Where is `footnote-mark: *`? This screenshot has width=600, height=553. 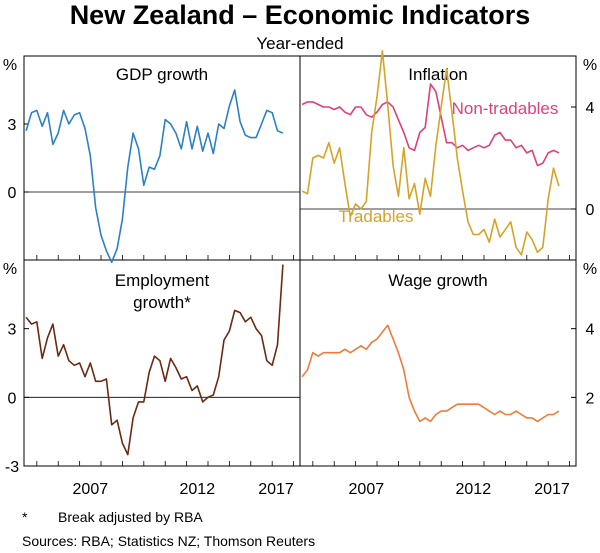 footnote-mark: * is located at coordinates (25, 517).